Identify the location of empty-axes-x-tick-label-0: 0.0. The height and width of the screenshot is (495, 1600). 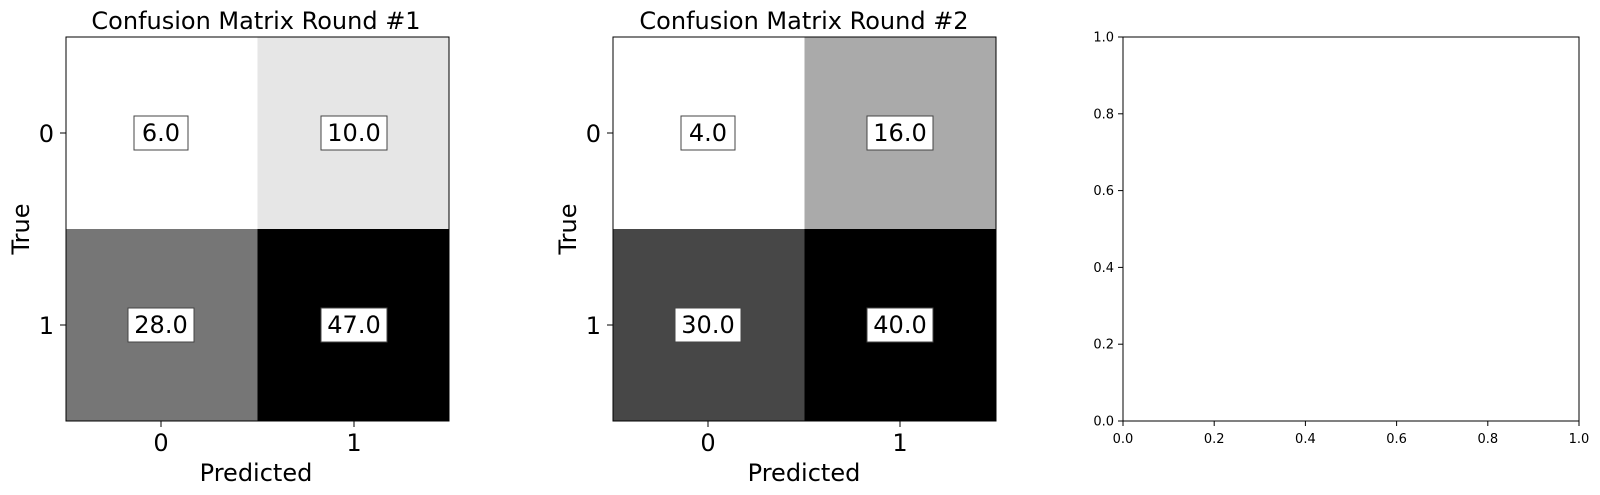
(1123, 439).